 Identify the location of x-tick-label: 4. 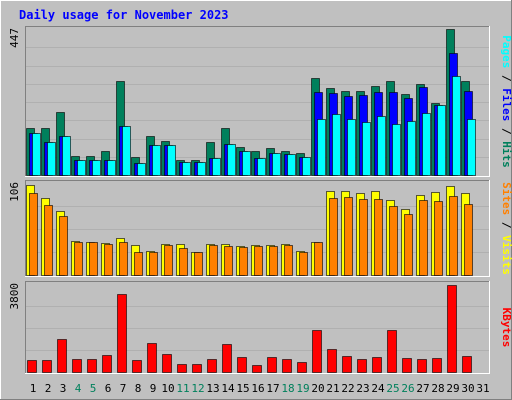
(78, 388).